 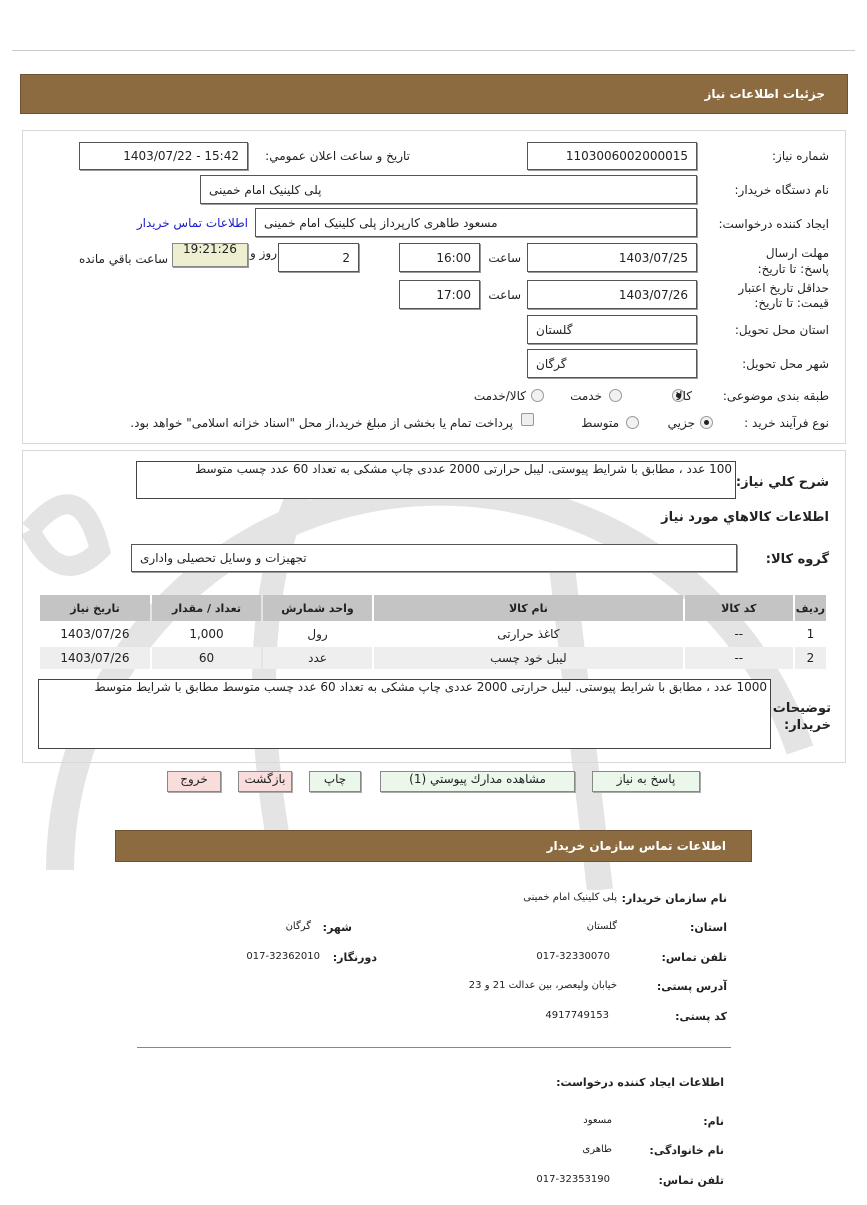 What do you see at coordinates (674, 898) in the screenshot?
I see `org-label: نام سازمان خریدار:` at bounding box center [674, 898].